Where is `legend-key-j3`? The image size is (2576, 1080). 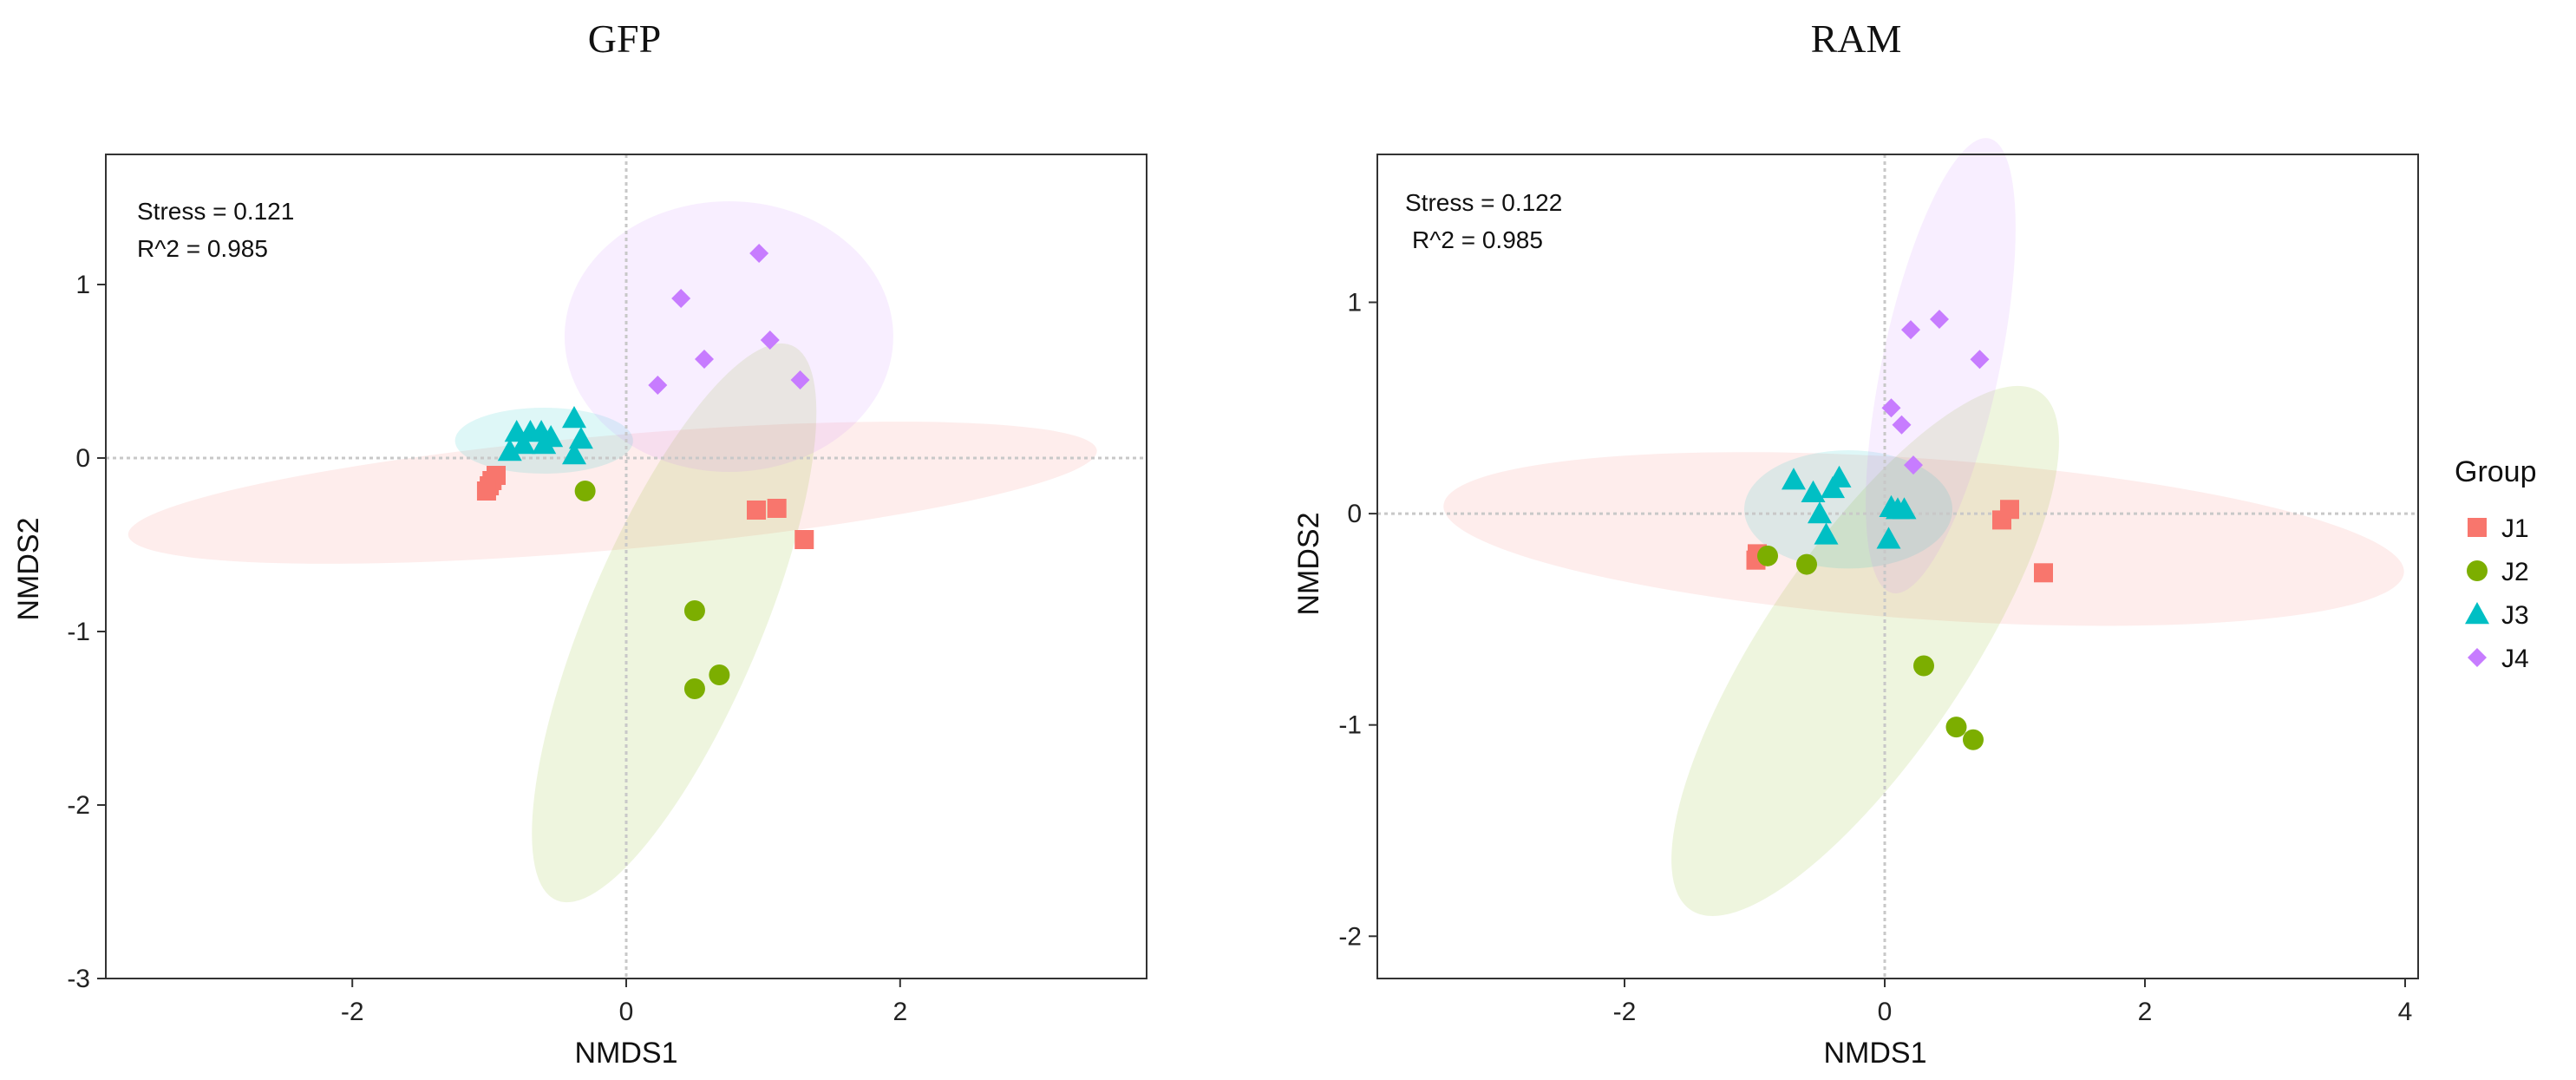
legend-key-j3 is located at coordinates (2477, 613).